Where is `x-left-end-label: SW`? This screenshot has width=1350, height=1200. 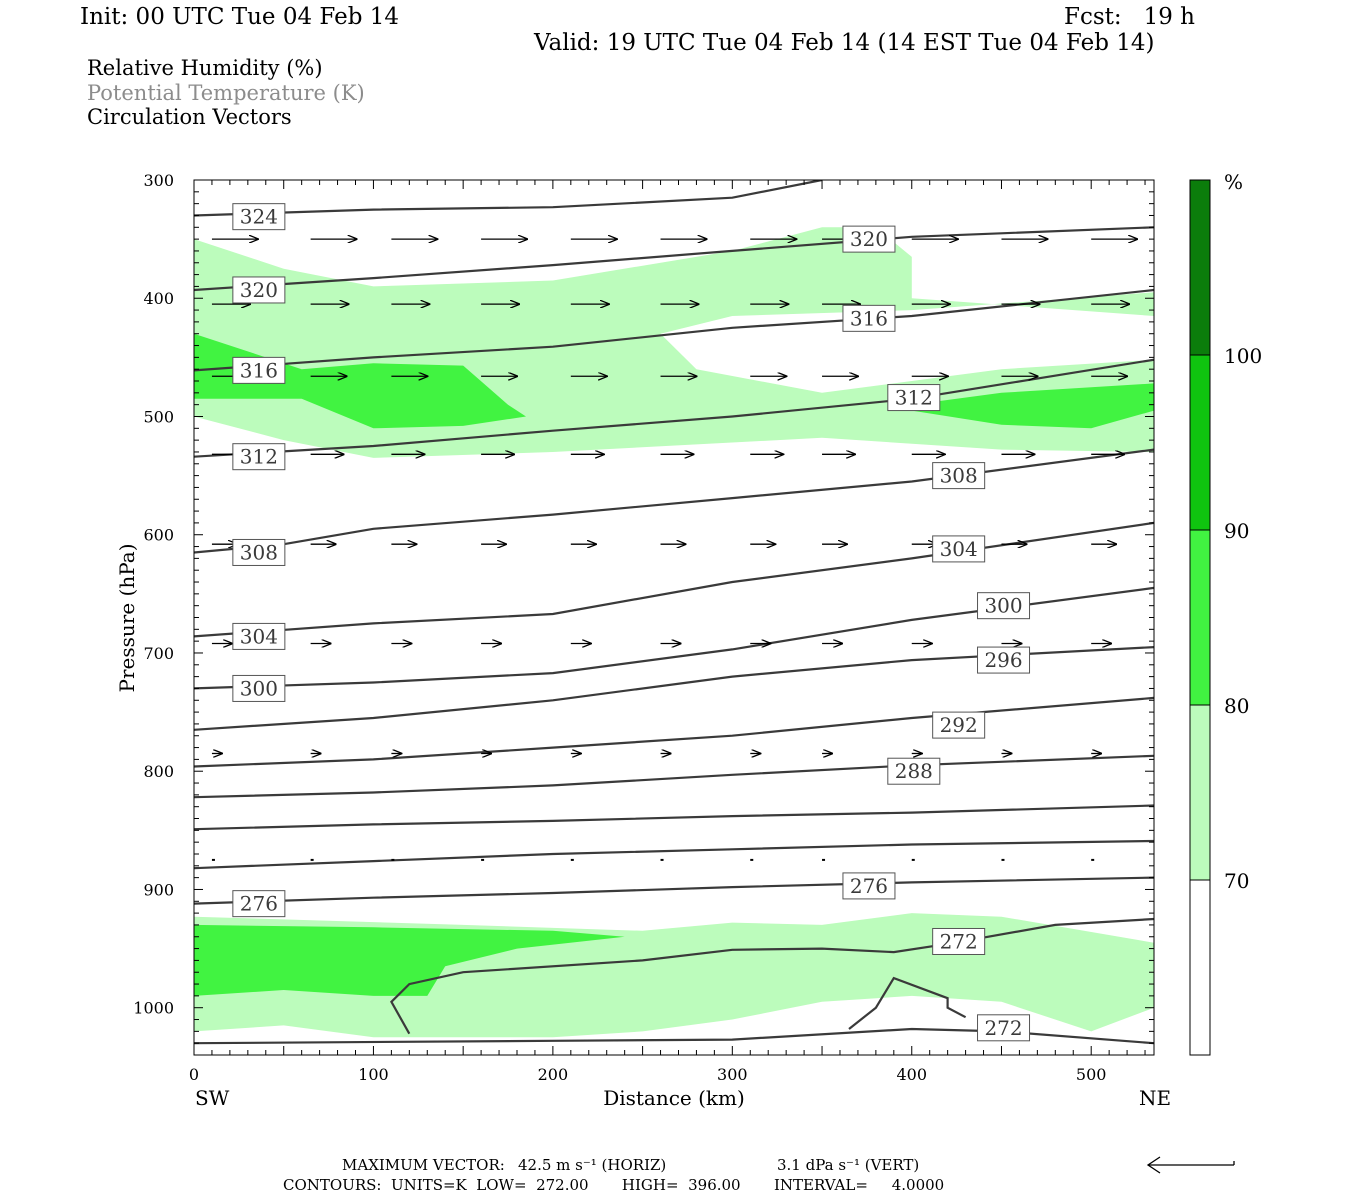
x-left-end-label: SW is located at coordinates (212, 1098).